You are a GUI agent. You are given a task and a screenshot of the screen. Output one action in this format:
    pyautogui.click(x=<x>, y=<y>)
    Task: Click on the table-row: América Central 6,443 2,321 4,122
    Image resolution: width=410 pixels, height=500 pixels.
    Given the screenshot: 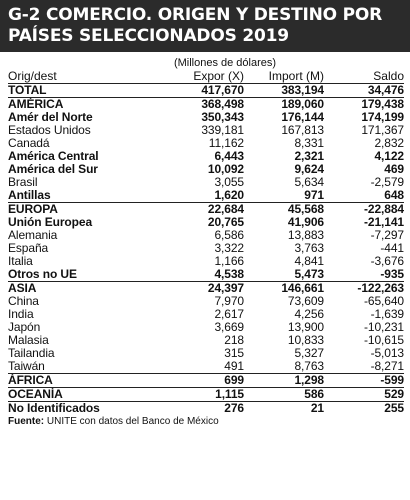 What is the action you would take?
    pyautogui.click(x=206, y=156)
    